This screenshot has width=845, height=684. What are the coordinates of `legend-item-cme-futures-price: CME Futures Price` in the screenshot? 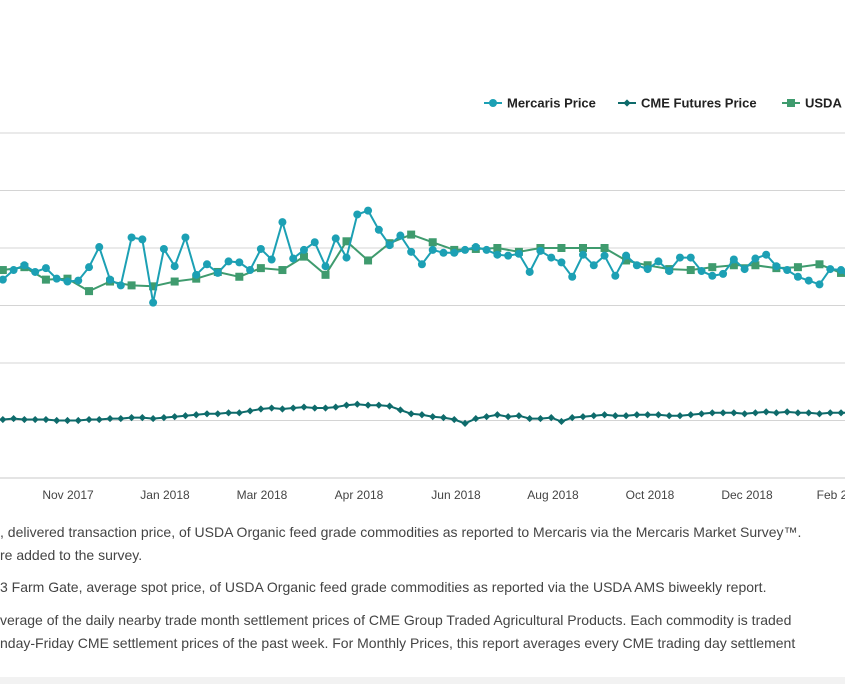 It's located at (687, 103).